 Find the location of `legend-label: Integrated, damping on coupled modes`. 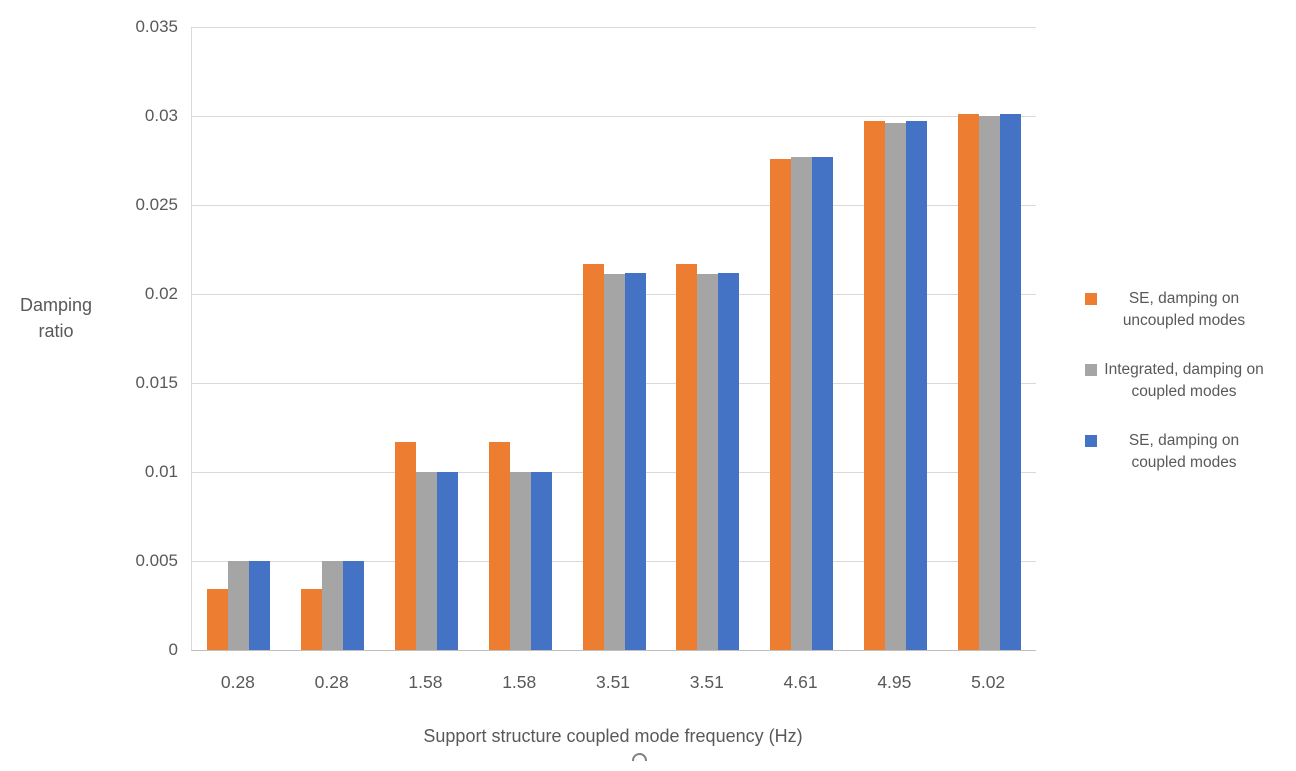

legend-label: Integrated, damping on coupled modes is located at coordinates (1184, 380).